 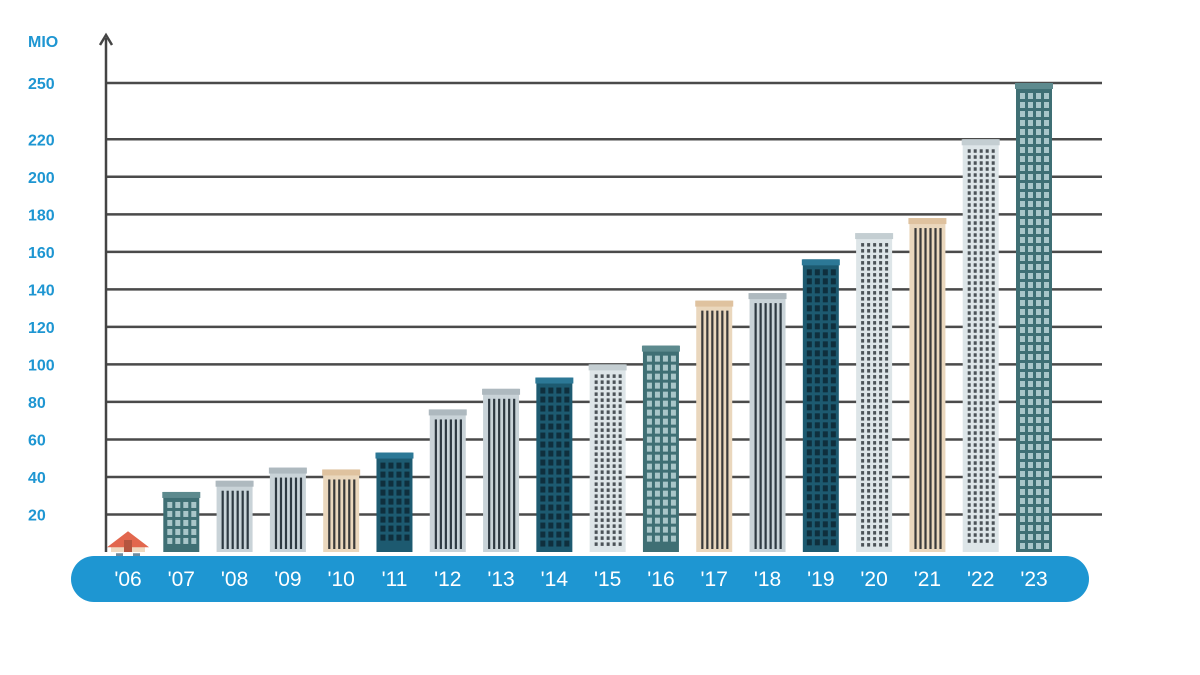 What do you see at coordinates (41, 84) in the screenshot?
I see `y-tick-label: 250` at bounding box center [41, 84].